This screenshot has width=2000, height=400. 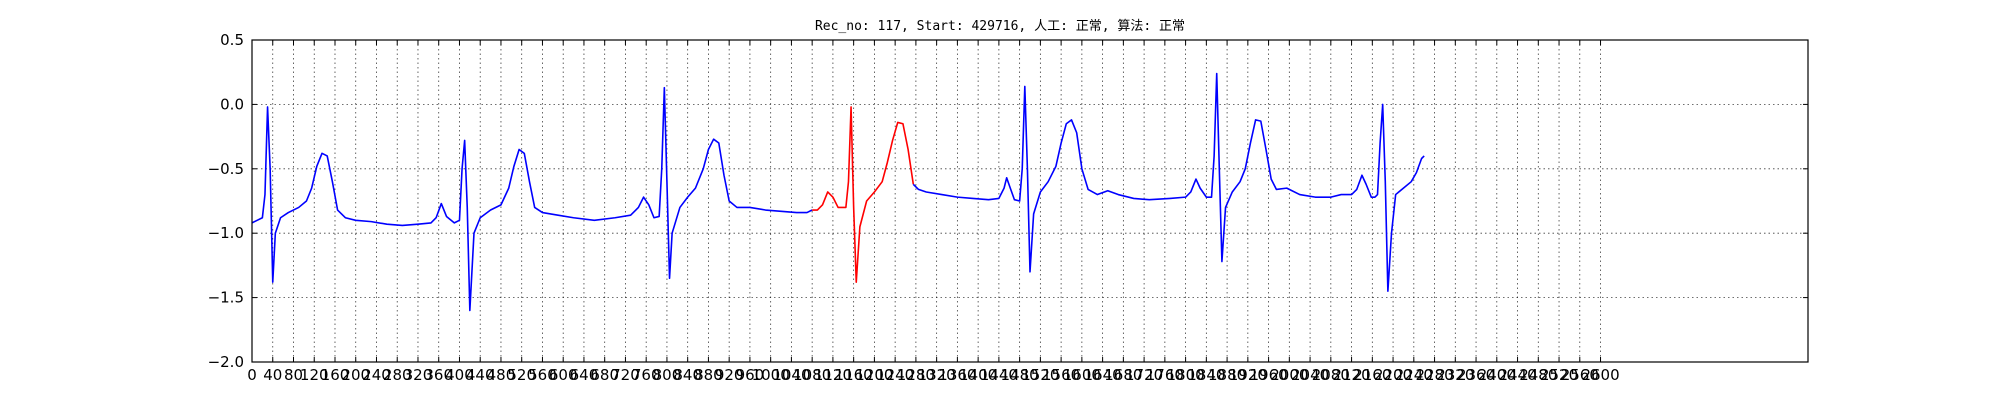 What do you see at coordinates (563, 375) in the screenshot?
I see `x-tick-label: 600` at bounding box center [563, 375].